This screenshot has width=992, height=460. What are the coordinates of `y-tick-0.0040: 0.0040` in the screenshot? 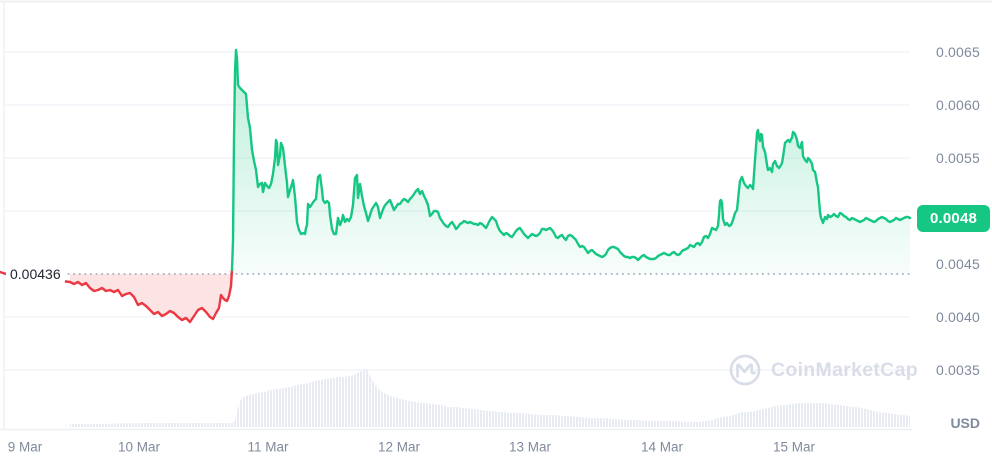 It's located at (957, 317).